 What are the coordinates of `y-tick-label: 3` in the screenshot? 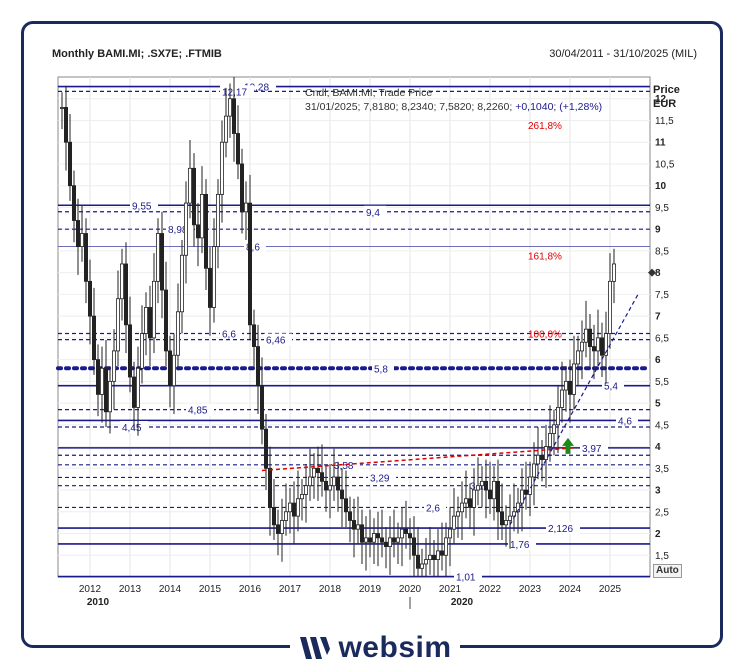 It's located at (658, 491).